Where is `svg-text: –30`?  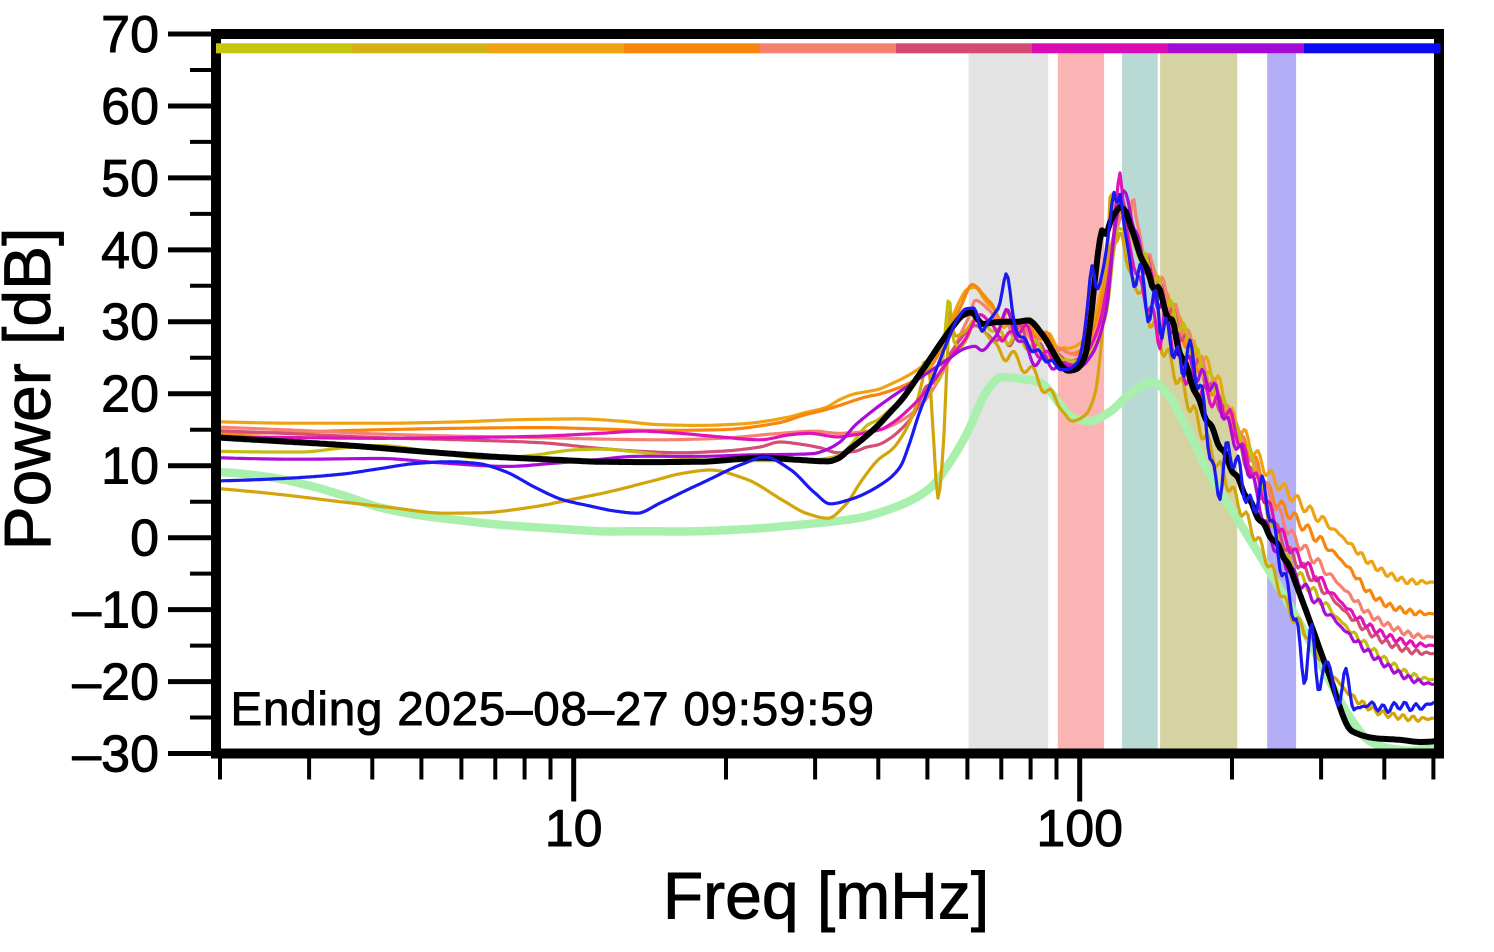
svg-text: –30 is located at coordinates (115, 754).